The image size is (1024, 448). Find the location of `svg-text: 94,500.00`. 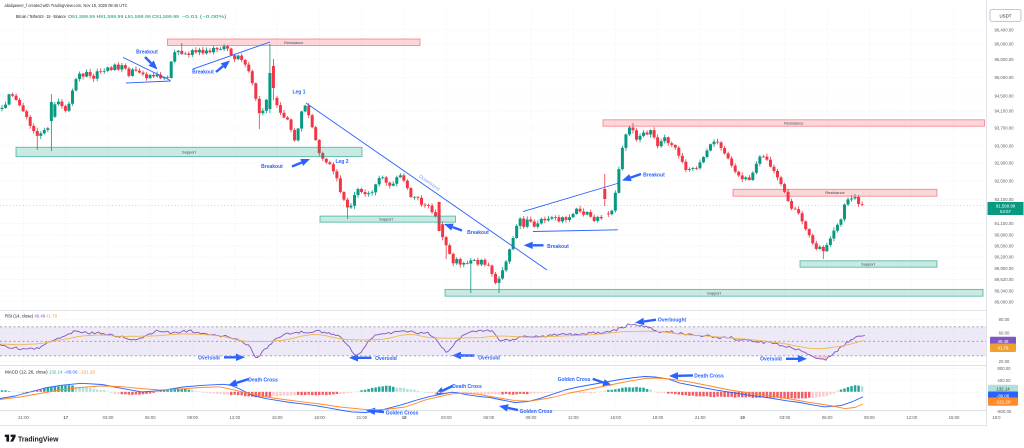

svg-text: 94,500.00 is located at coordinates (1004, 96).